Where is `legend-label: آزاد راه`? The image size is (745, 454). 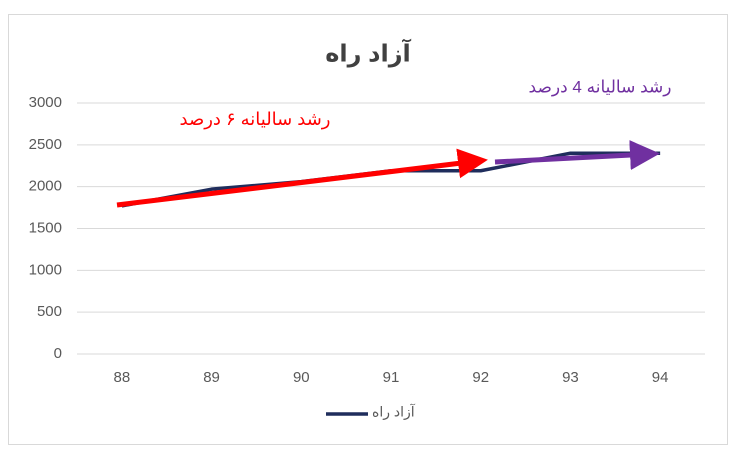
legend-label: آزاد راه is located at coordinates (394, 412).